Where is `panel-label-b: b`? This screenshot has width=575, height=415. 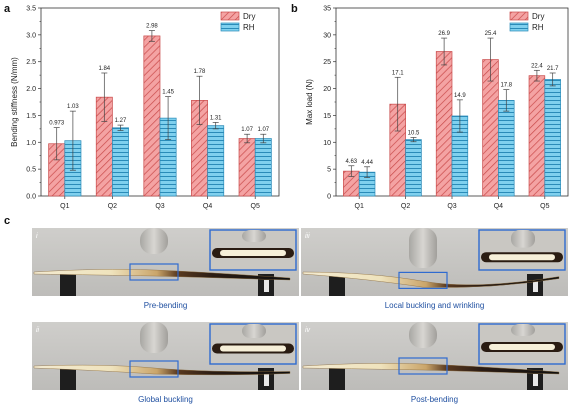
panel-label-b: b is located at coordinates (294, 9).